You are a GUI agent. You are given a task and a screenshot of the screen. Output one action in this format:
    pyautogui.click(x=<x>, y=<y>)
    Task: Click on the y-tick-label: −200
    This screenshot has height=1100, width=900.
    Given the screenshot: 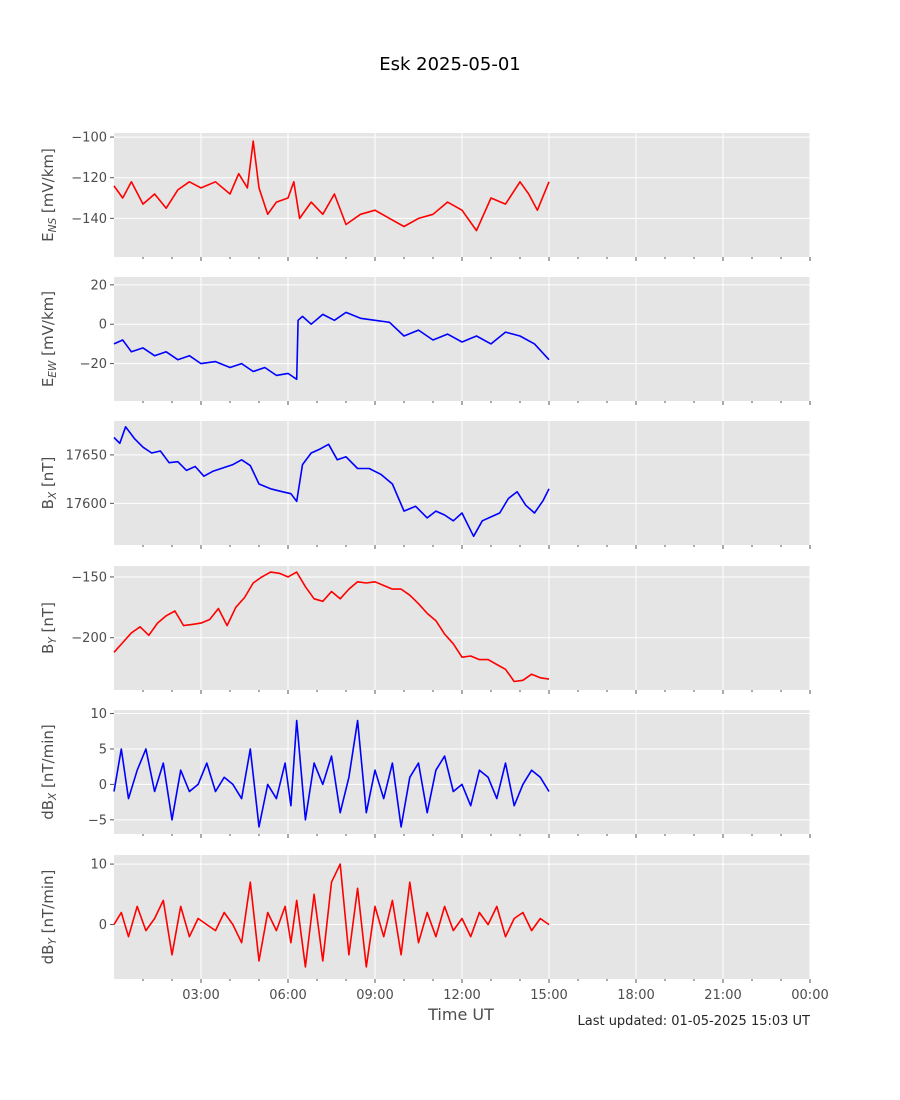 What is the action you would take?
    pyautogui.click(x=89, y=638)
    